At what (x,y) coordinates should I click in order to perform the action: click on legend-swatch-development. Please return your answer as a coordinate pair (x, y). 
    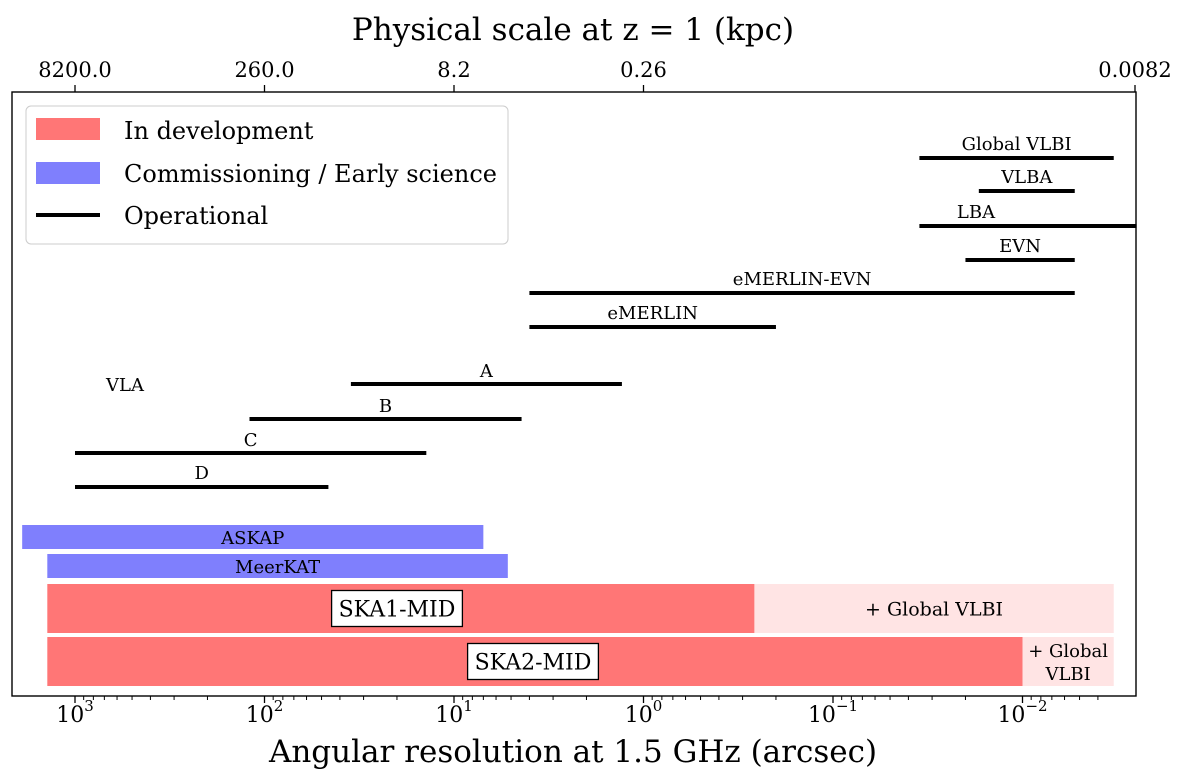
    Looking at the image, I should click on (68, 129).